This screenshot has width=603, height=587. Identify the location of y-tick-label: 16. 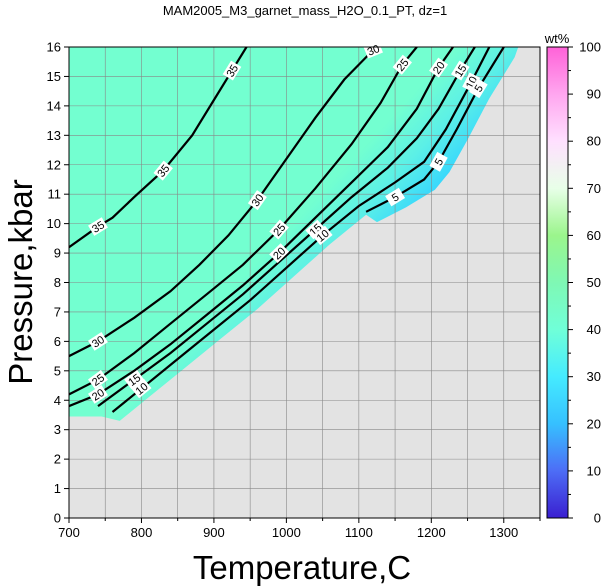
(54, 47).